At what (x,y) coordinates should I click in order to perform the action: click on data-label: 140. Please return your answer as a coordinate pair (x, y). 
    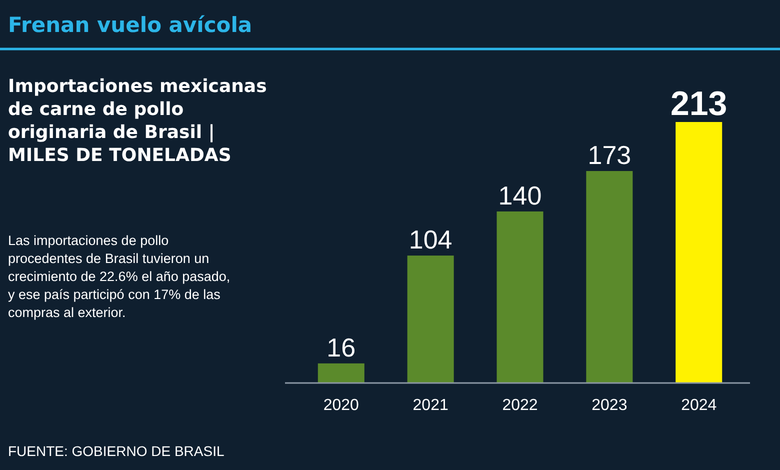
    Looking at the image, I should click on (520, 195).